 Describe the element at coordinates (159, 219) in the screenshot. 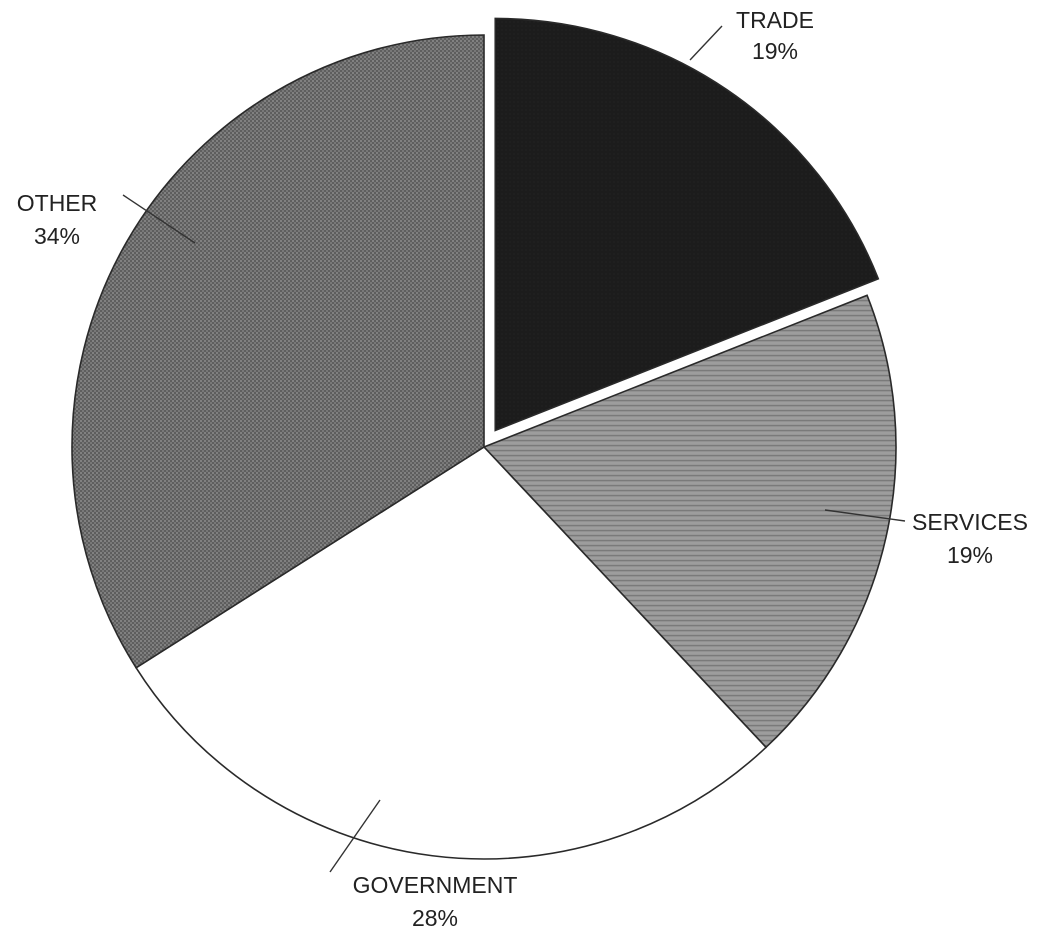

I see `leader-line-other` at that location.